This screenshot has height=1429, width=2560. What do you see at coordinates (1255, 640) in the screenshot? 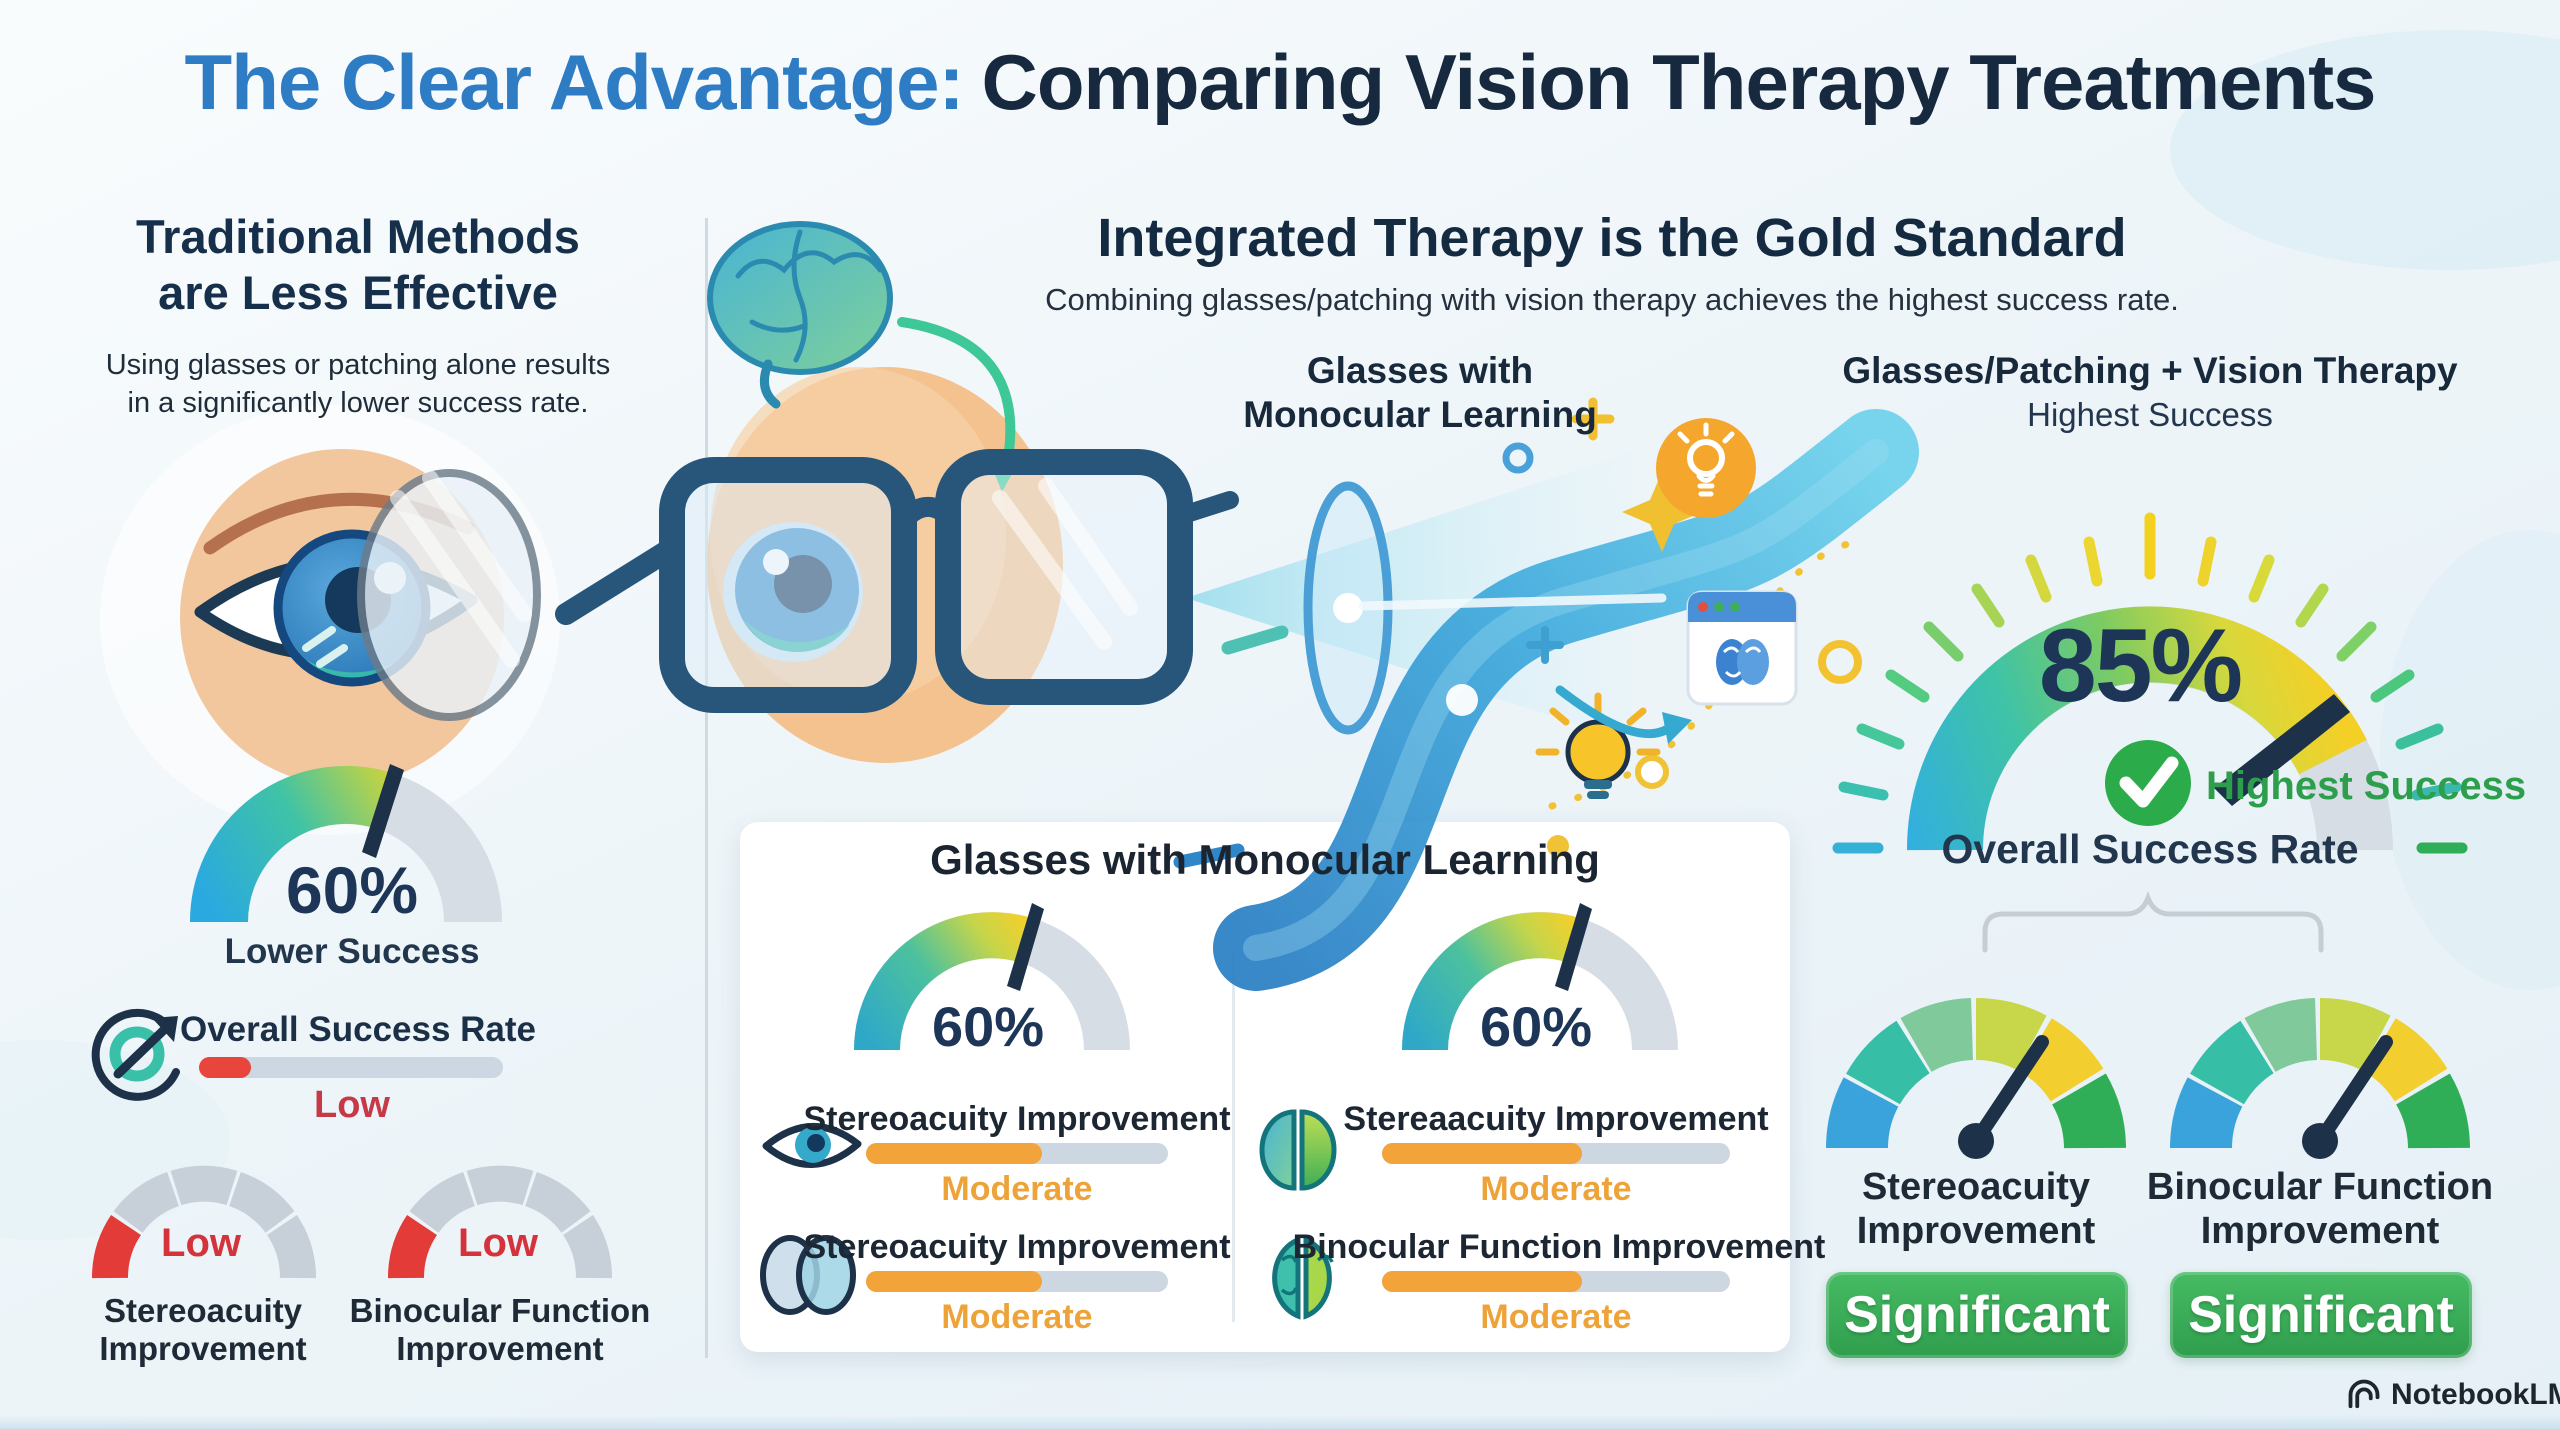
I see `teal-dash` at bounding box center [1255, 640].